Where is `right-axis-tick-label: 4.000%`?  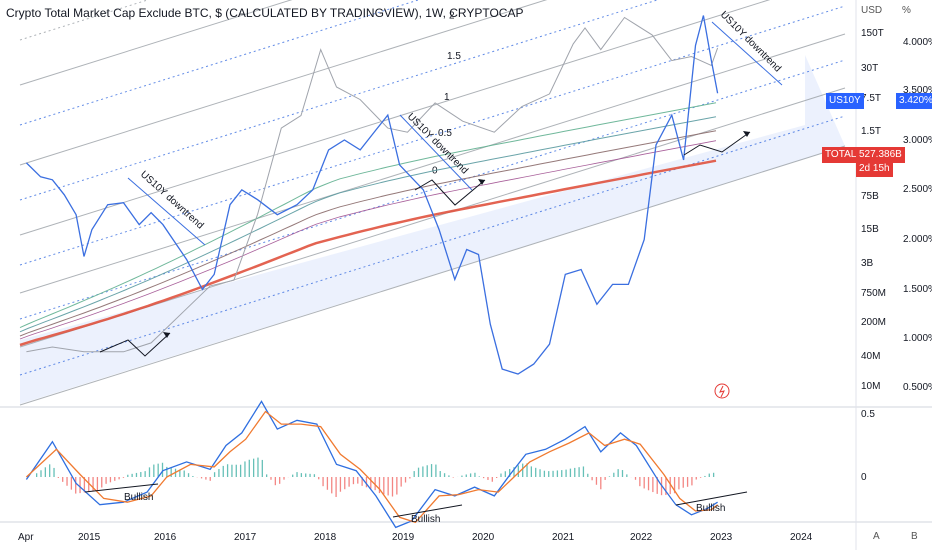 right-axis-tick-label: 4.000% is located at coordinates (917, 42).